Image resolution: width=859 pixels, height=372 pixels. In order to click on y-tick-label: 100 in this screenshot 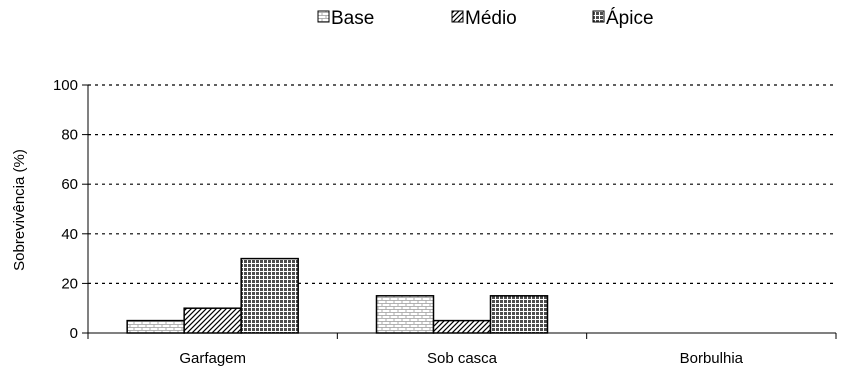, I will do `click(65, 85)`.